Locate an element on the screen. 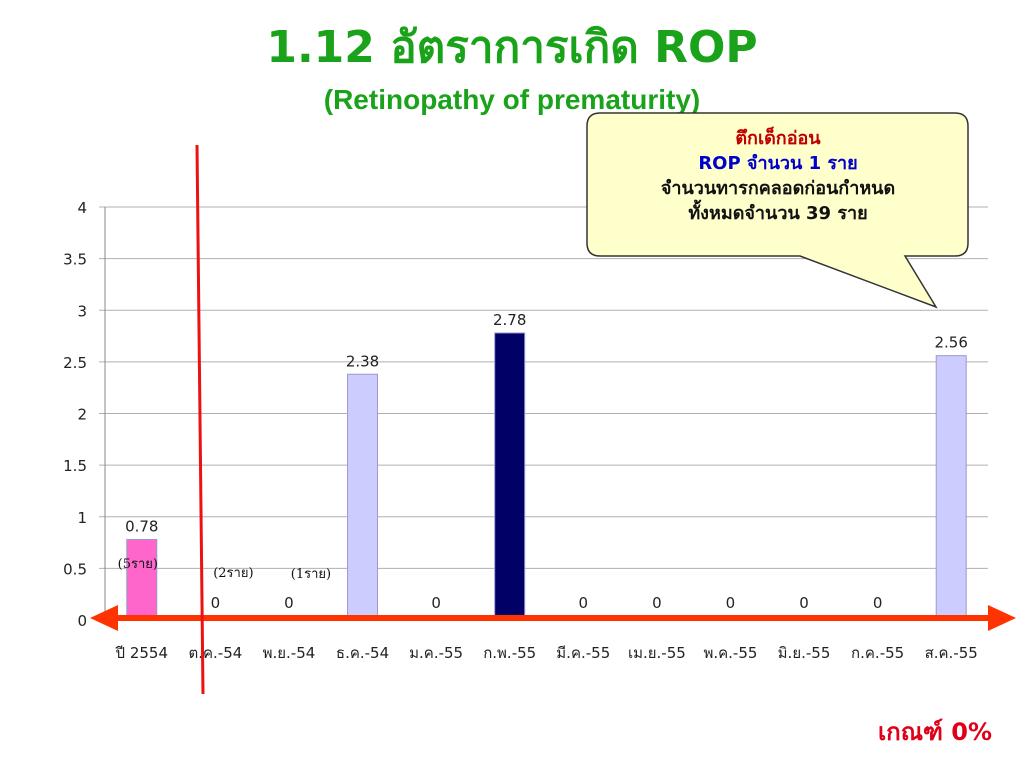 This screenshot has height=768, width=1024. y-tick-label: 3.5 is located at coordinates (75, 260).